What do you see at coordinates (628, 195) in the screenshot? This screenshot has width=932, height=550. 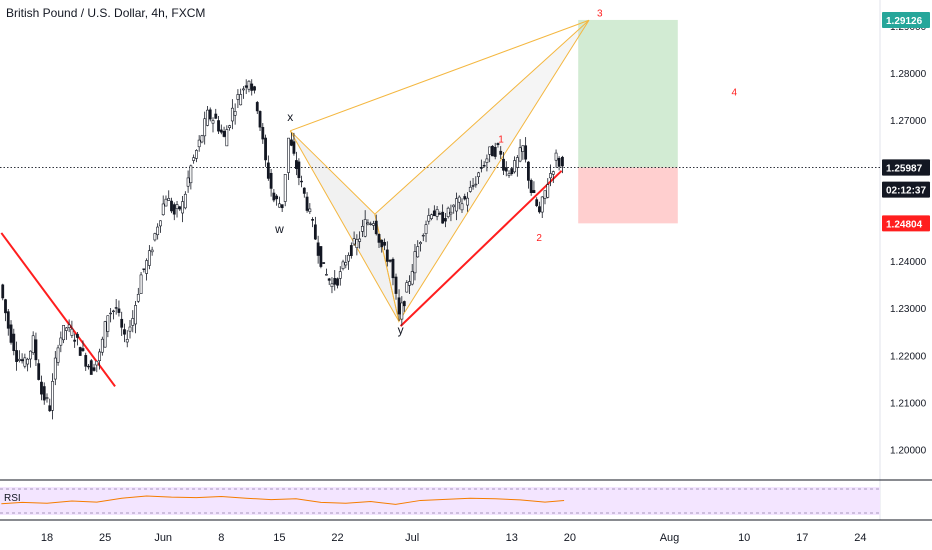 I see `loss-zone` at bounding box center [628, 195].